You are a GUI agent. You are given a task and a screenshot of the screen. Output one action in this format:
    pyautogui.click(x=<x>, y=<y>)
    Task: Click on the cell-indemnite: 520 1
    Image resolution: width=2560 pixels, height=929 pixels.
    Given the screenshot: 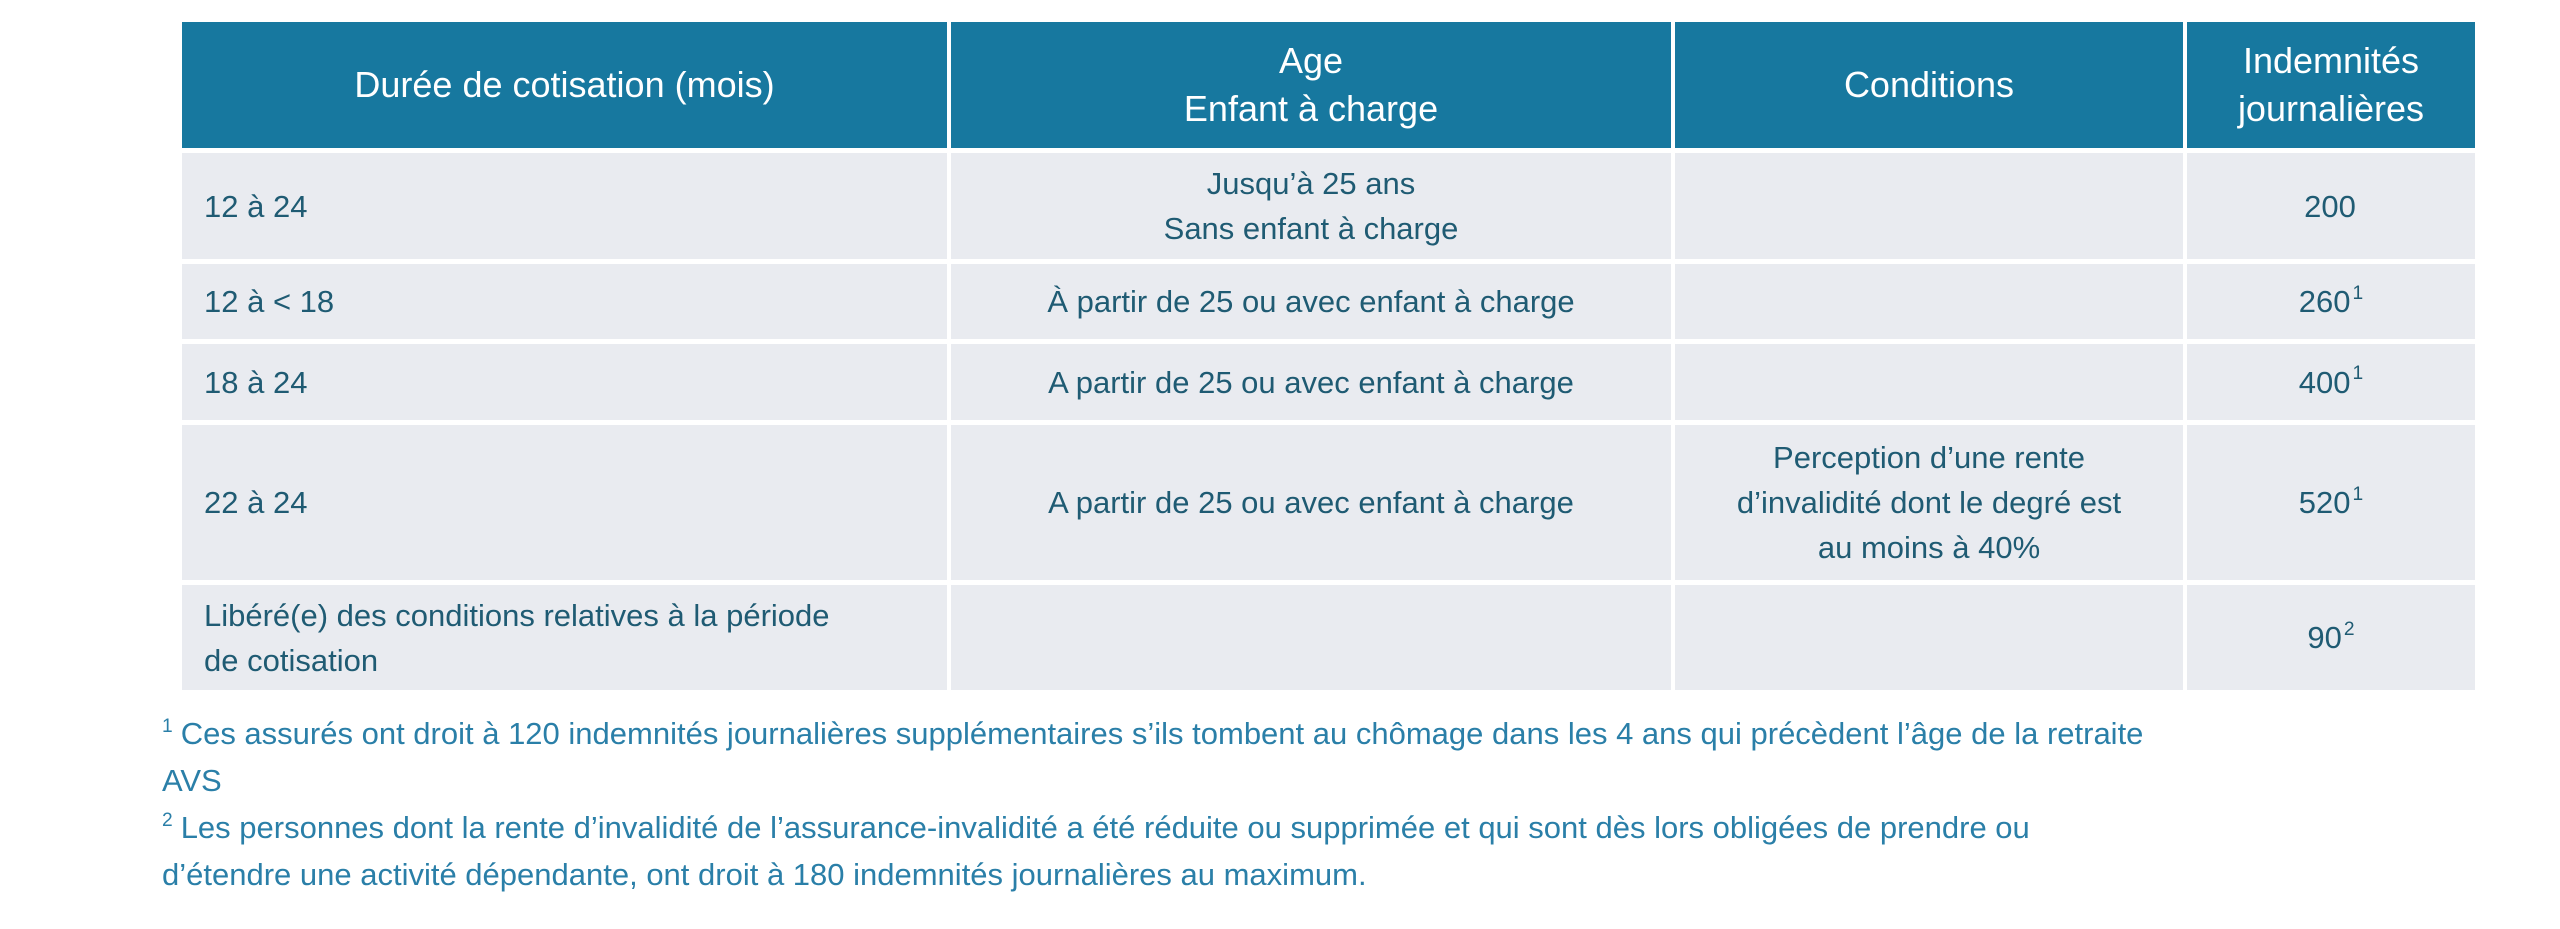 What is the action you would take?
    pyautogui.click(x=2331, y=502)
    